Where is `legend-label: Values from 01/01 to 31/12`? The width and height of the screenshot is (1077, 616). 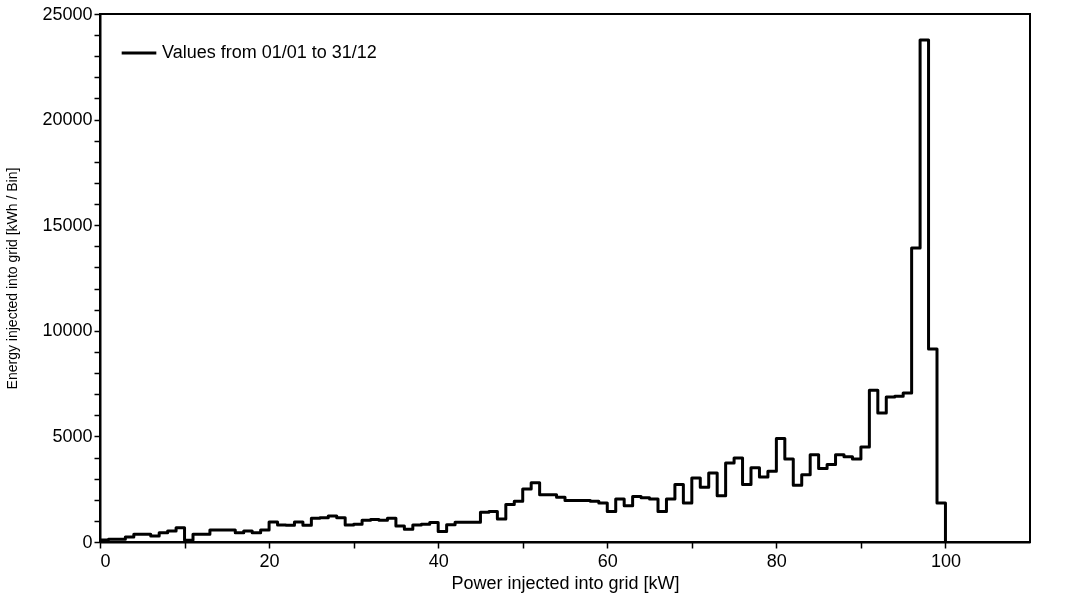
legend-label: Values from 01/01 to 31/12 is located at coordinates (269, 52).